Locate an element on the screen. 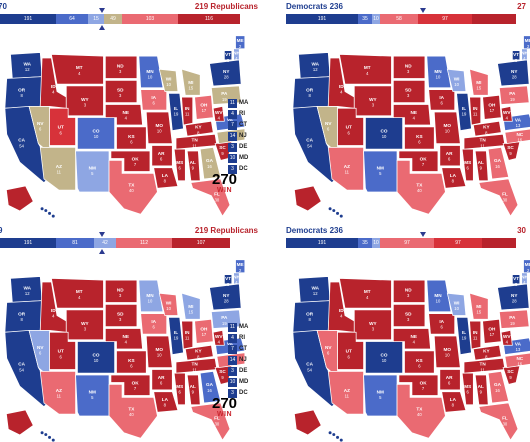  small-state-row: 7 CT is located at coordinates (238, 125).